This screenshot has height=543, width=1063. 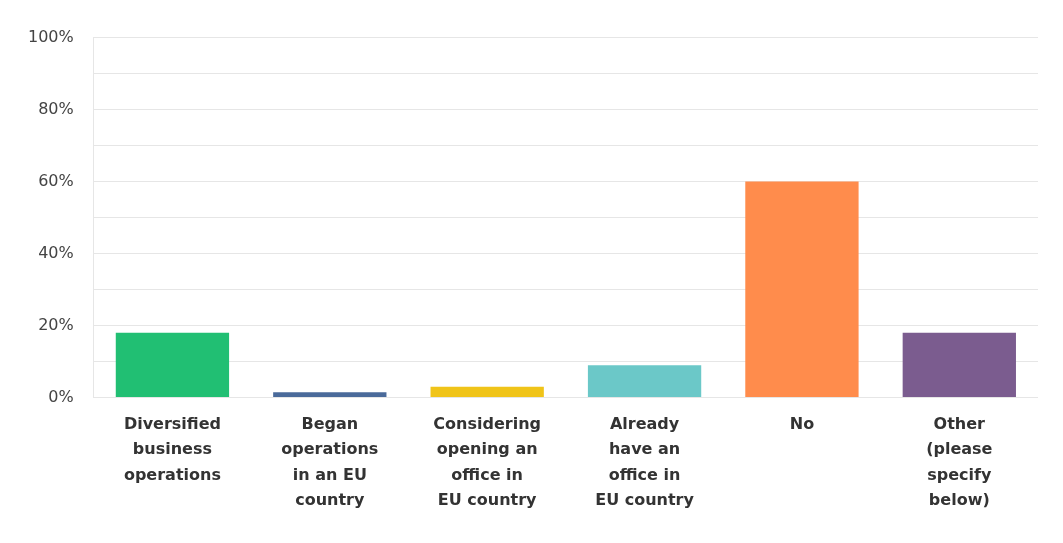 I want to click on y-tick-label: 80%, so click(x=56, y=108).